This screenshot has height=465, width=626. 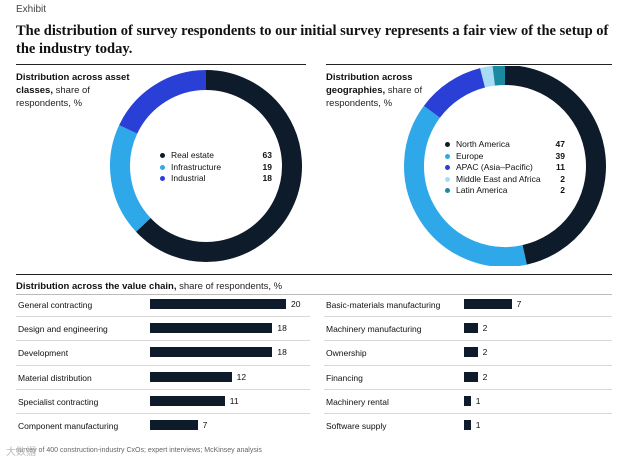 What do you see at coordinates (267, 155) in the screenshot?
I see `legend-value: 63` at bounding box center [267, 155].